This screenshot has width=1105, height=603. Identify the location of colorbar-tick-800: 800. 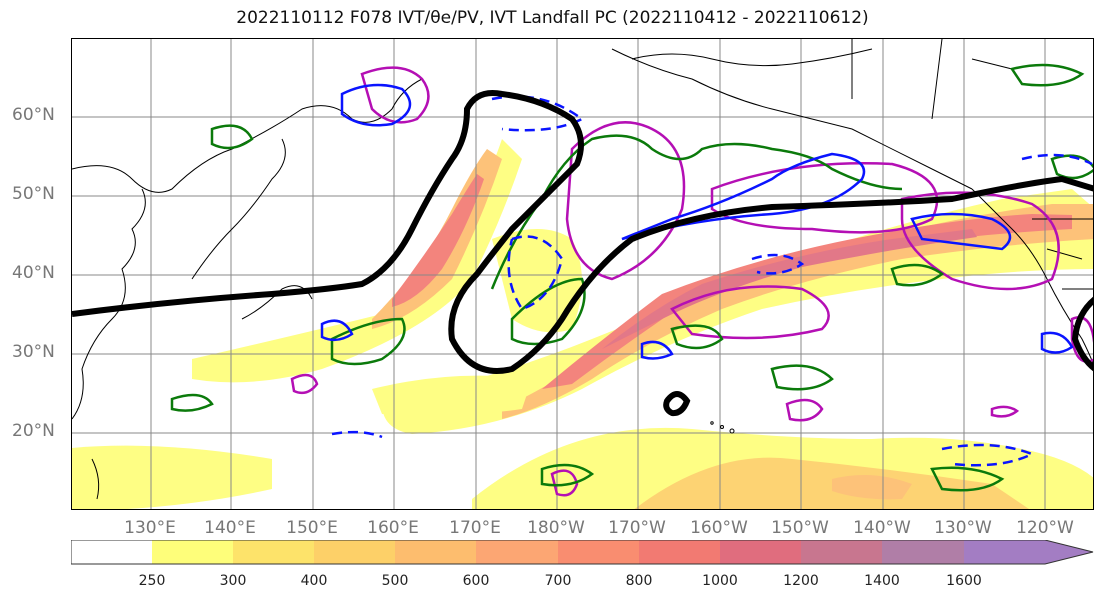
(639, 581).